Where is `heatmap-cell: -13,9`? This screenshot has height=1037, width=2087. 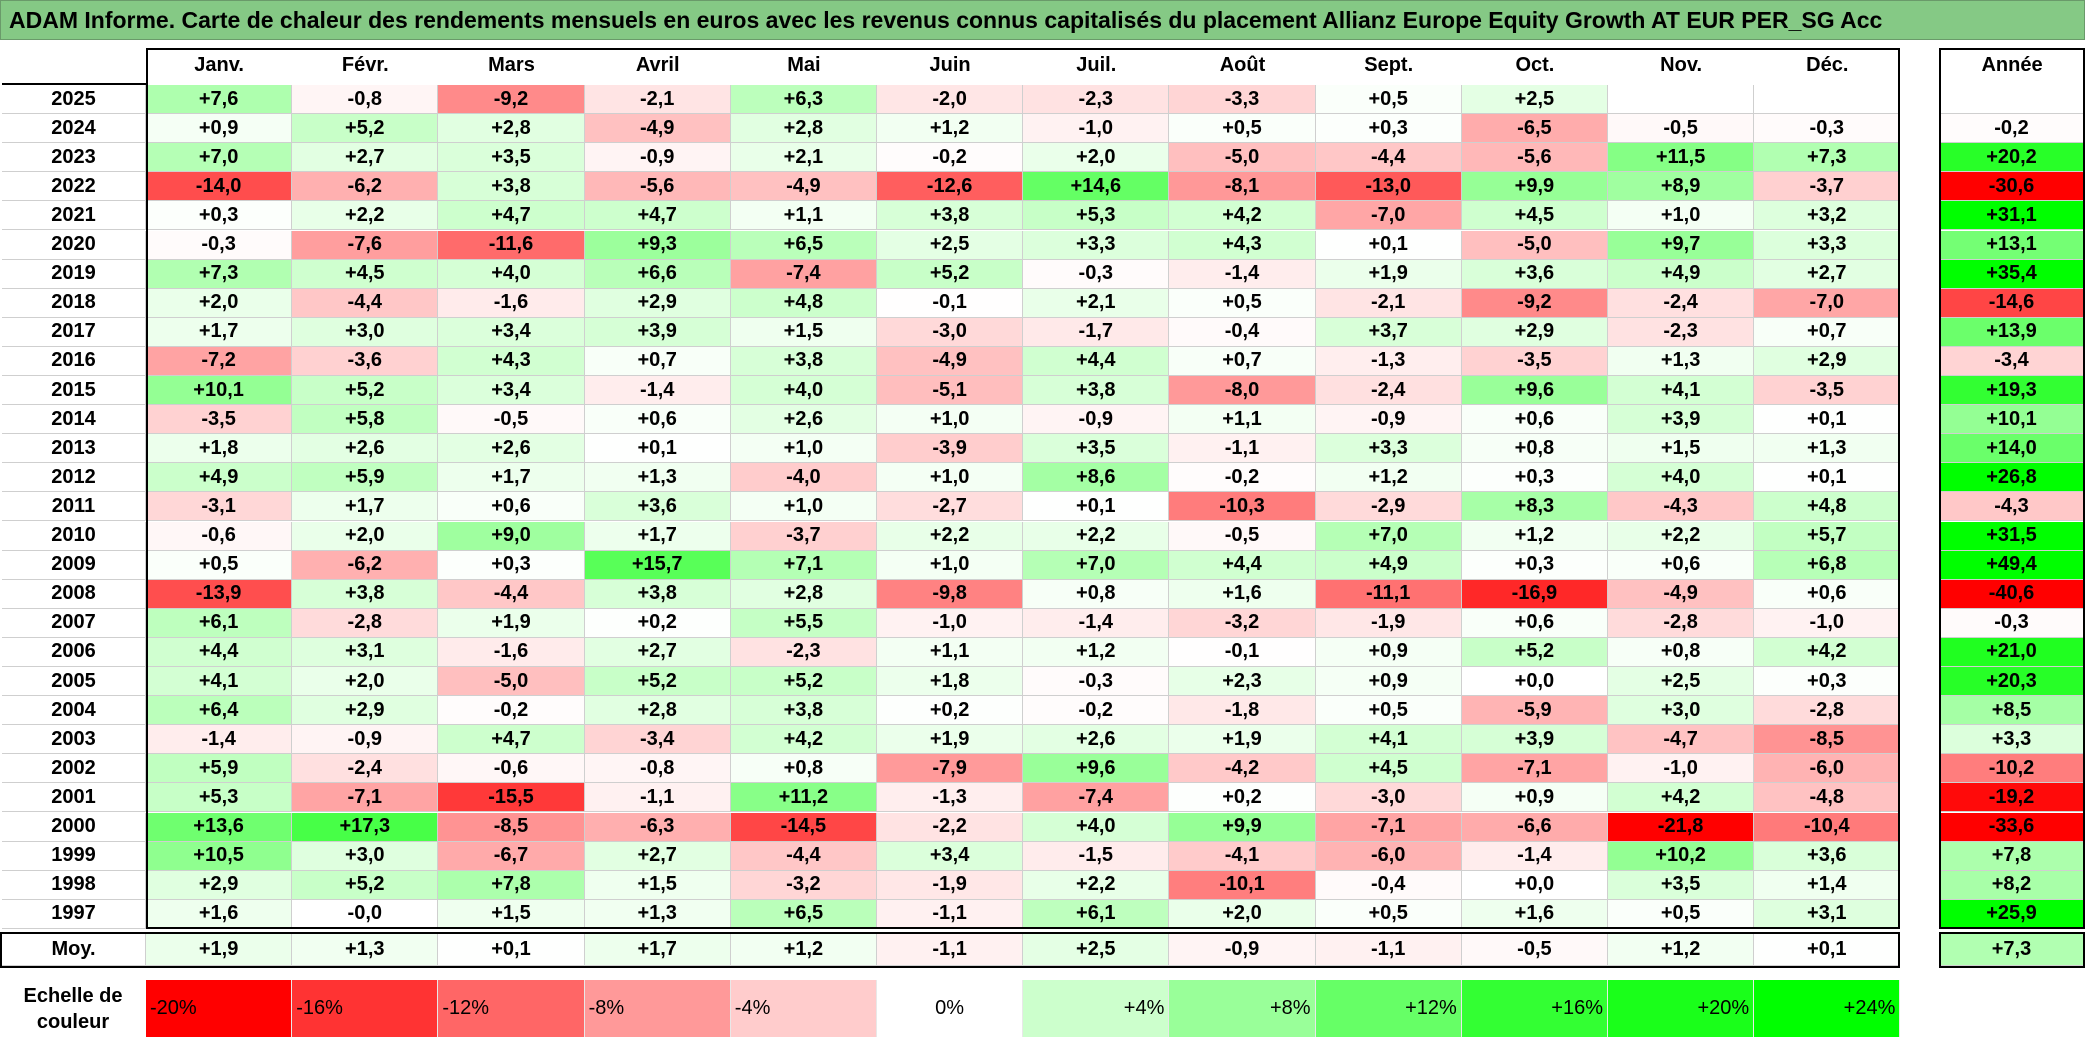
heatmap-cell: -13,9 is located at coordinates (219, 594).